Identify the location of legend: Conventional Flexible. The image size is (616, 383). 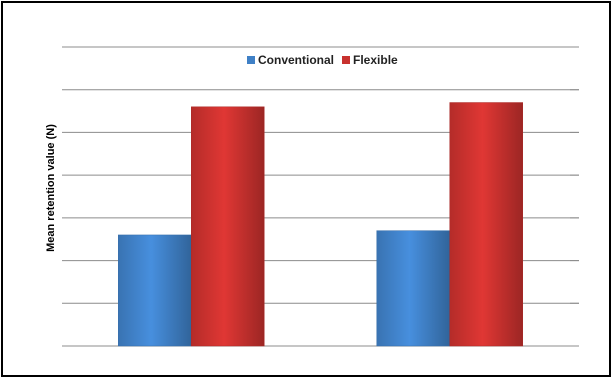
(322, 60).